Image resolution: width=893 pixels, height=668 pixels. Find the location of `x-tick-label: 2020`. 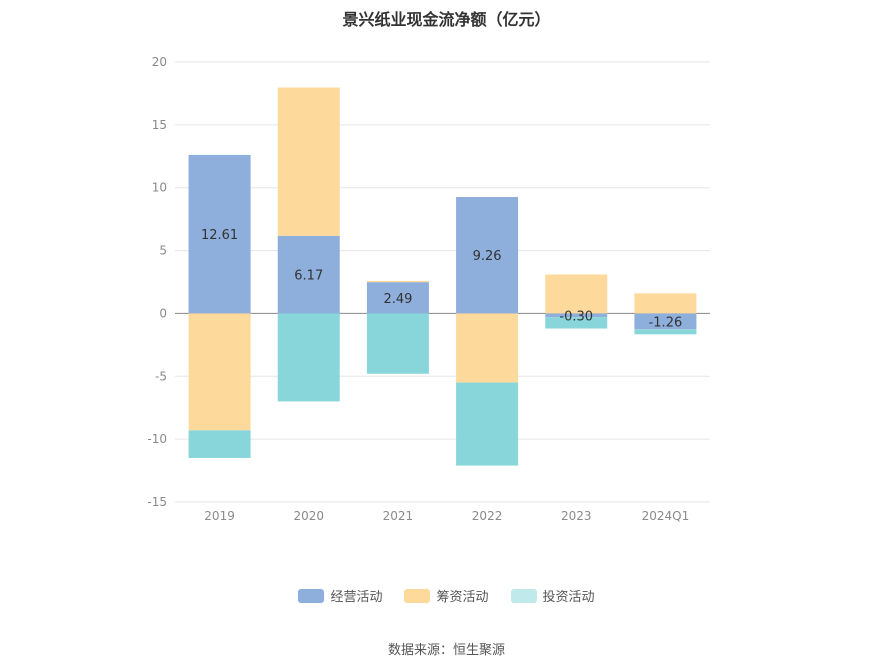

x-tick-label: 2020 is located at coordinates (308, 516).